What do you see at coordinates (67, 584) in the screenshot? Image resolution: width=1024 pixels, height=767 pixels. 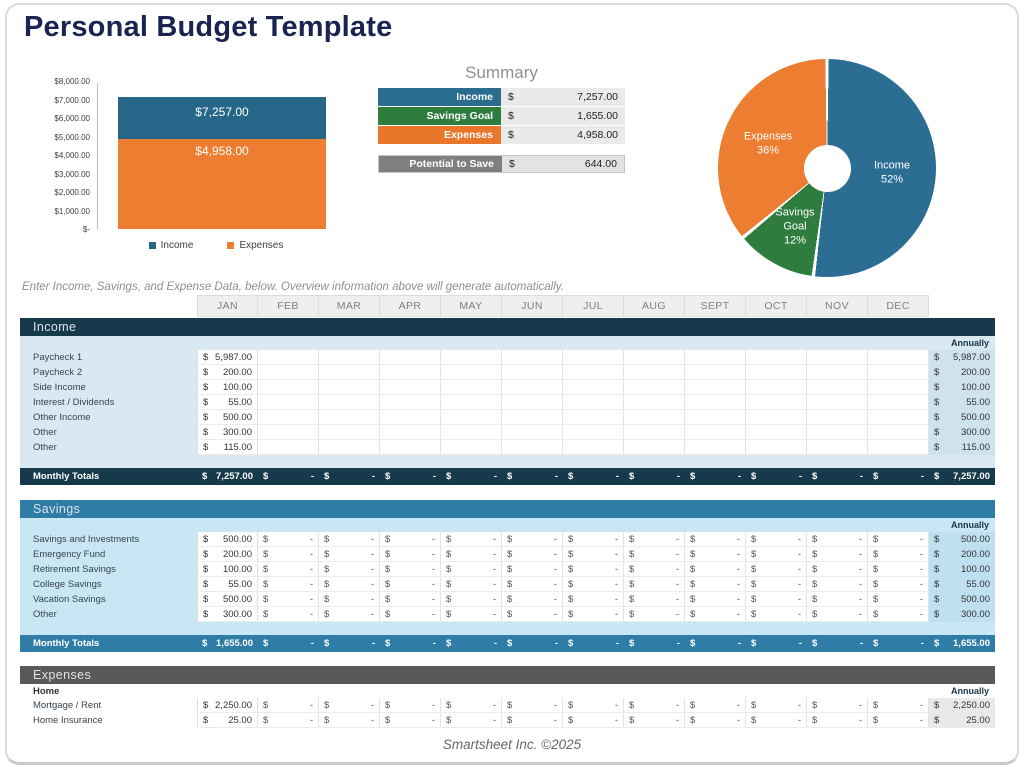 I see `row-label: College Savings` at bounding box center [67, 584].